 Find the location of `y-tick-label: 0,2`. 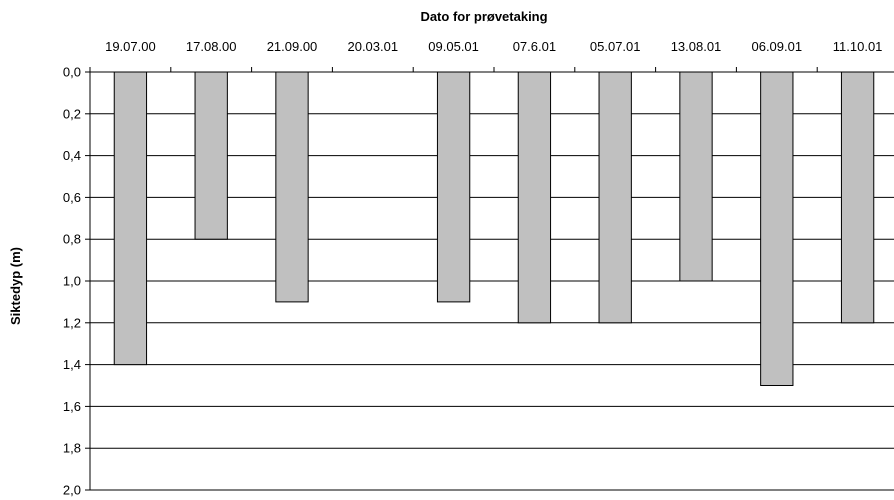

y-tick-label: 0,2 is located at coordinates (72, 113).